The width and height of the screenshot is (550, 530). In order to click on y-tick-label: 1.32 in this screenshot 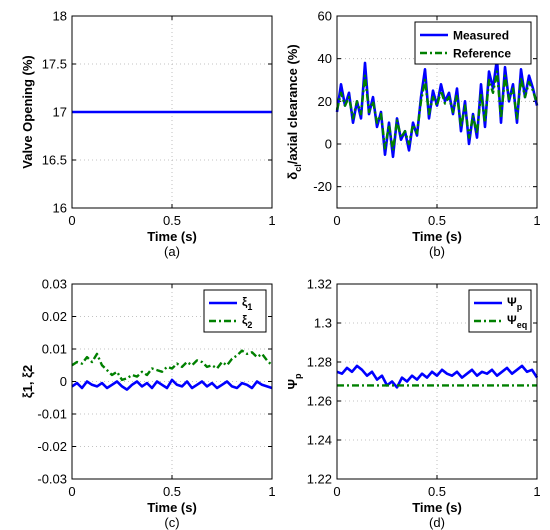, I will do `click(319, 284)`.